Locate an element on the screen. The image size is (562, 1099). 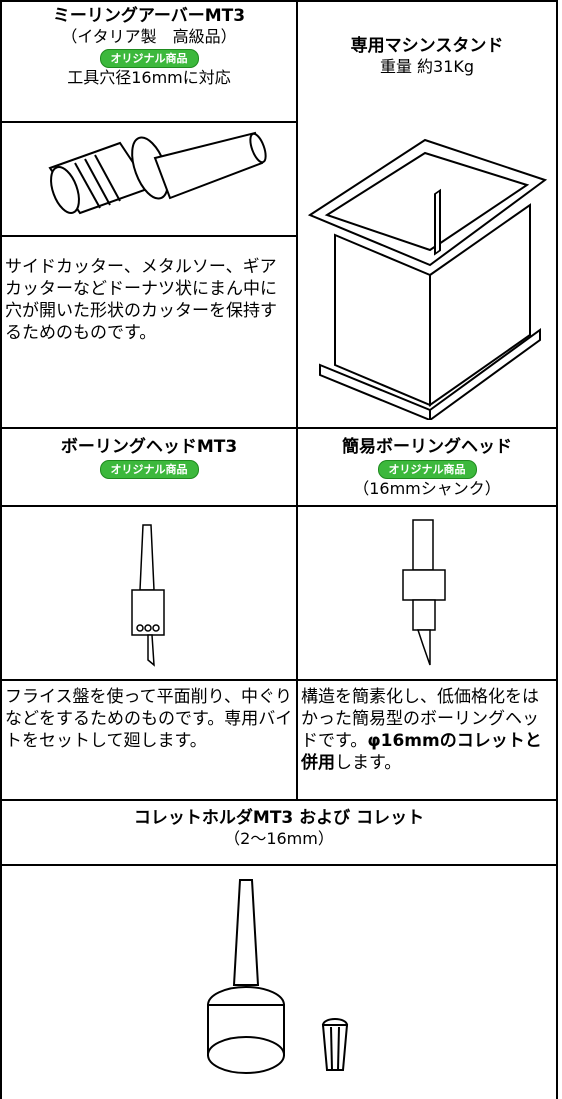
collet-holder-image is located at coordinates (278, 976).